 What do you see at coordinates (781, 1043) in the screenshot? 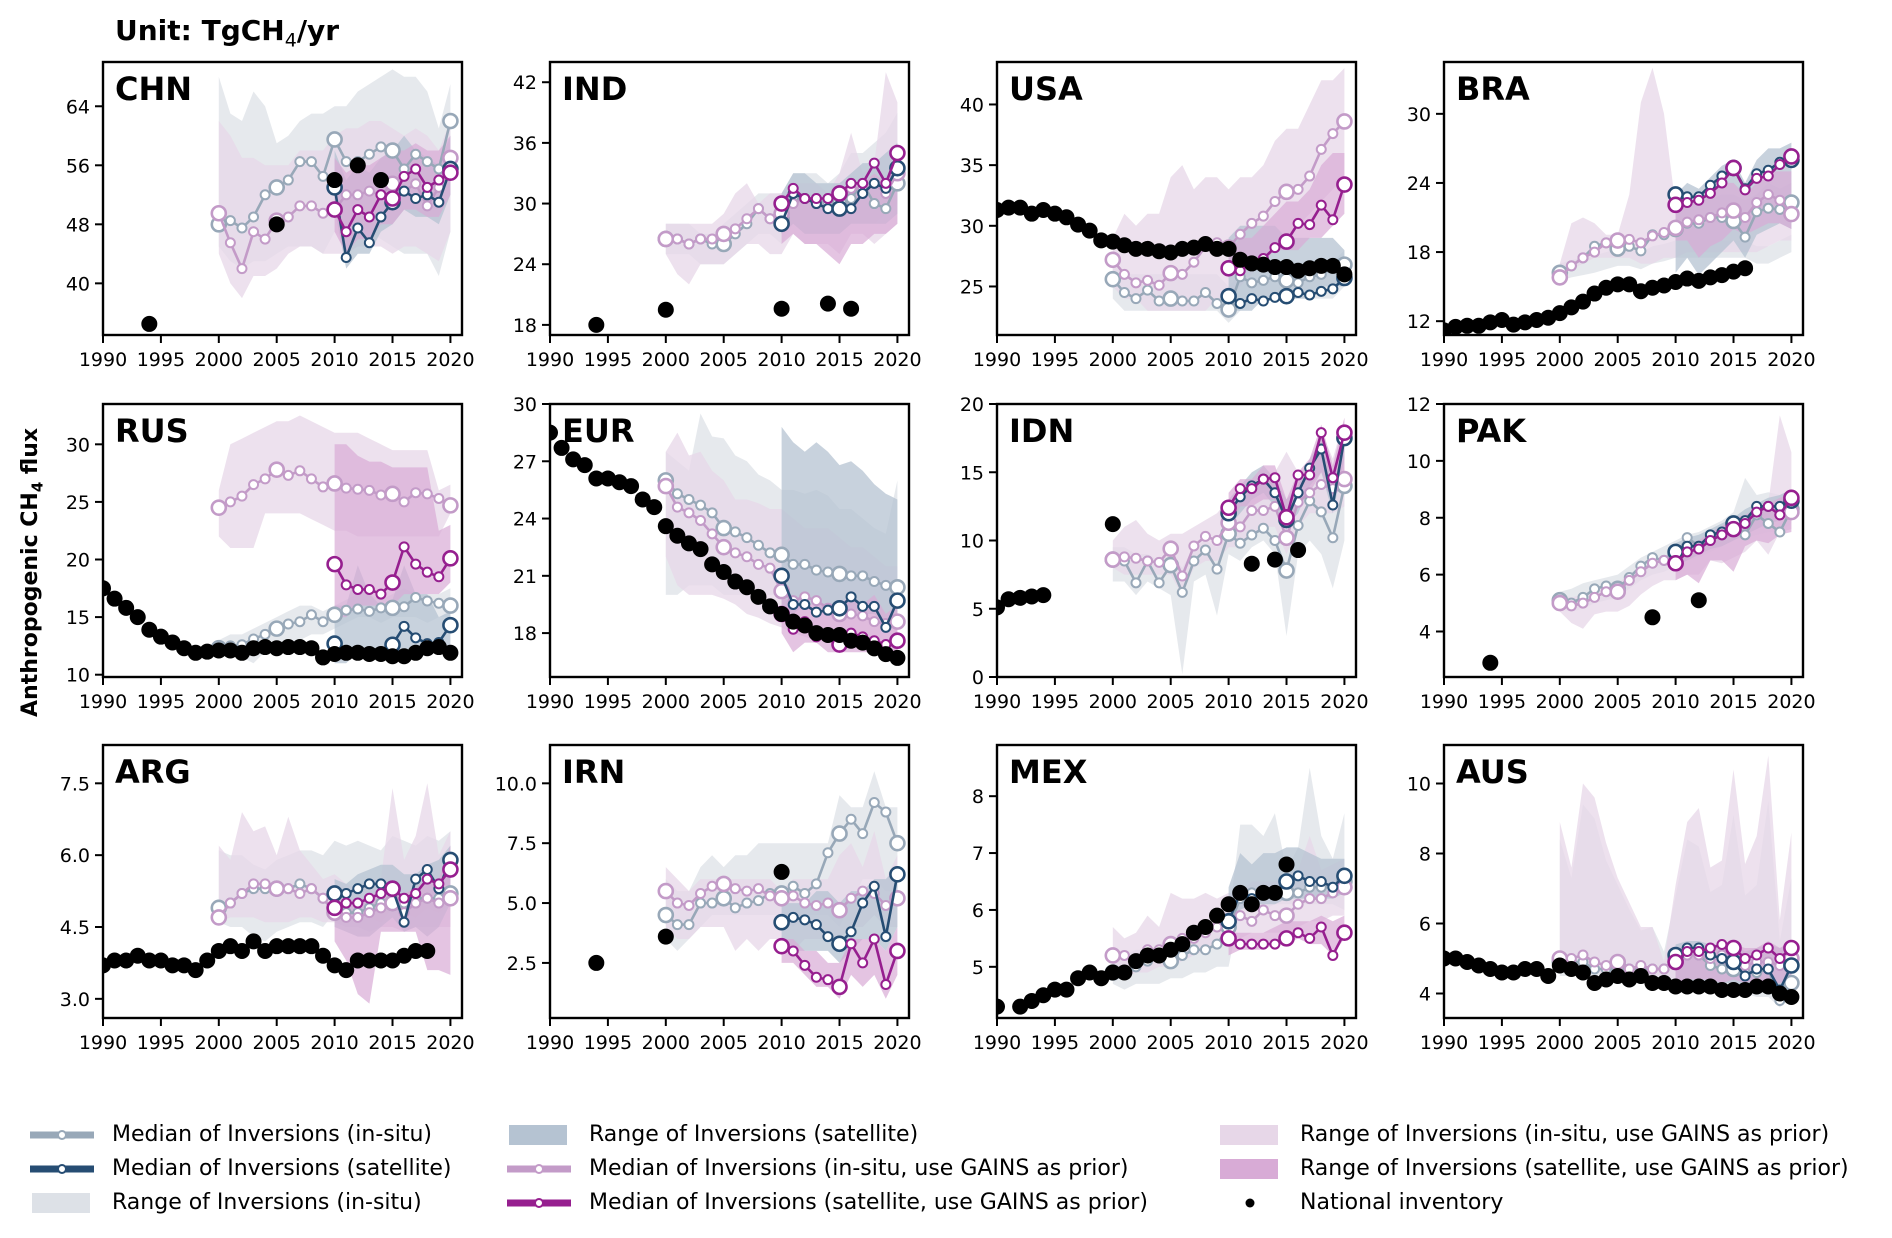
I see `x-tick-label: 2010` at bounding box center [781, 1043].